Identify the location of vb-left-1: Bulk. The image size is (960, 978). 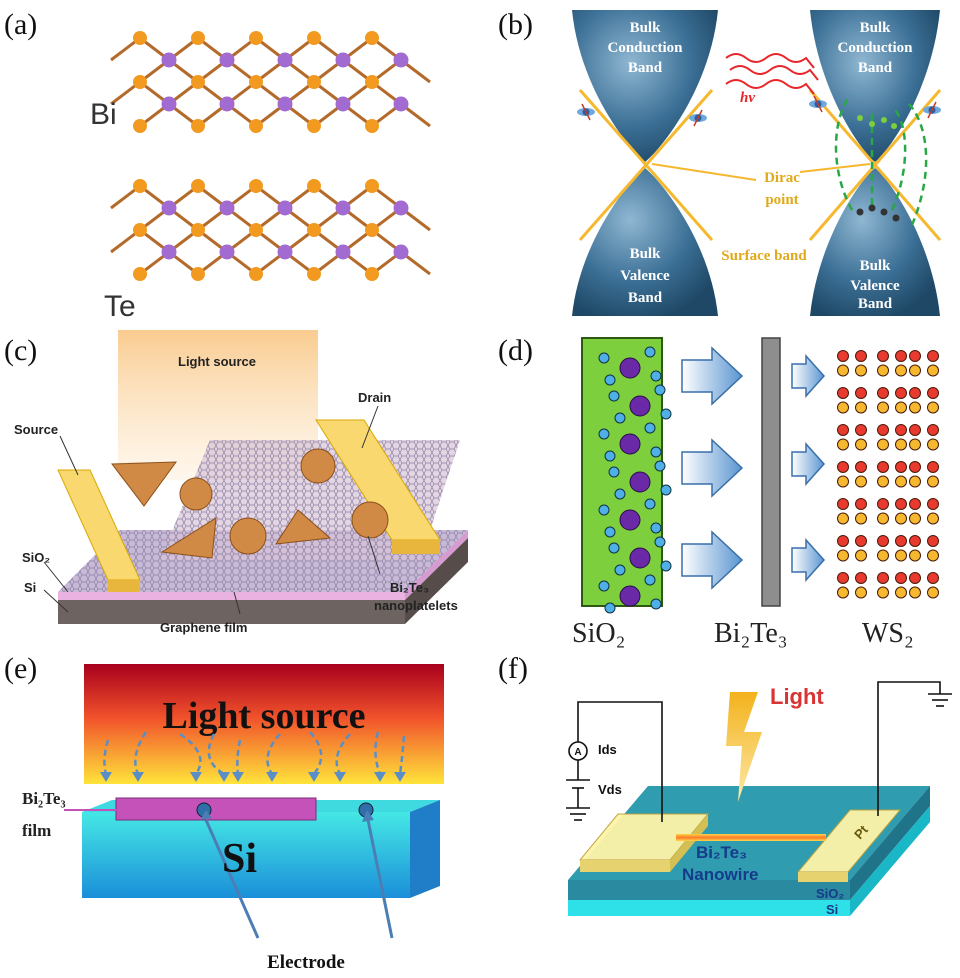
(646, 254).